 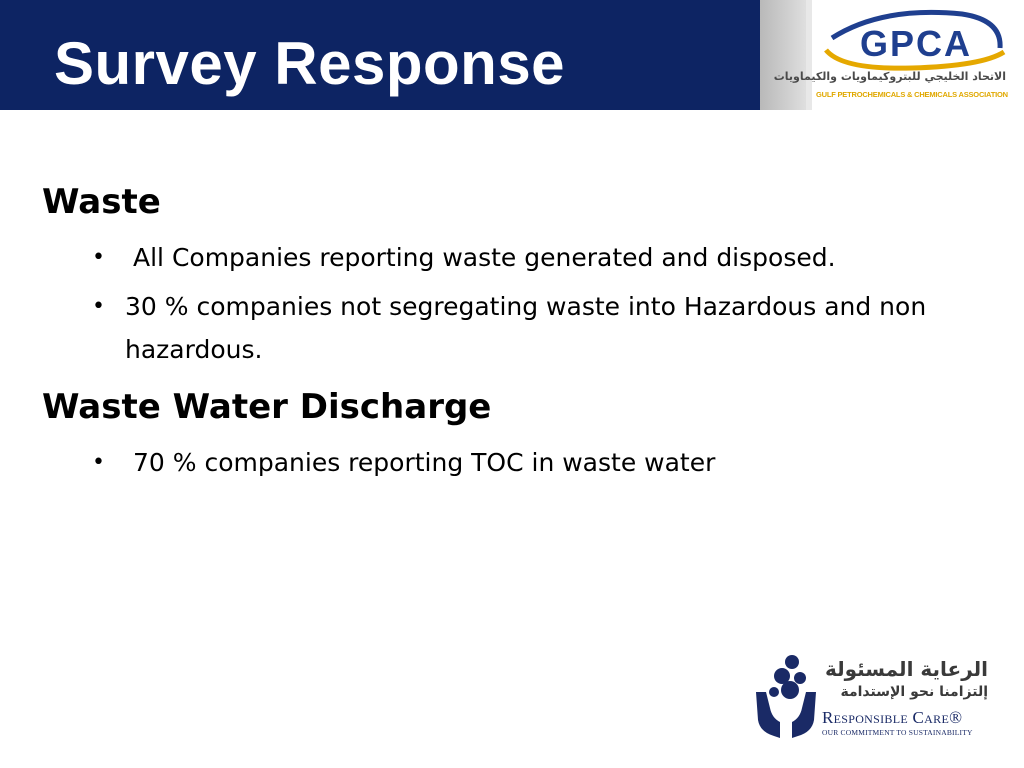 I want to click on page-title: Survey Response, so click(x=310, y=63).